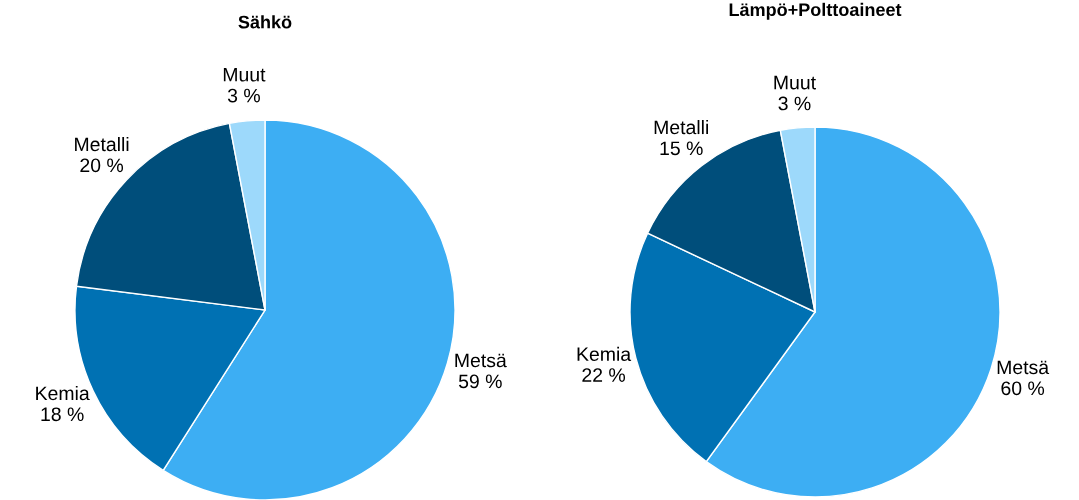 The image size is (1079, 500). Describe the element at coordinates (102, 165) in the screenshot. I see `data-label: 20 %` at that location.